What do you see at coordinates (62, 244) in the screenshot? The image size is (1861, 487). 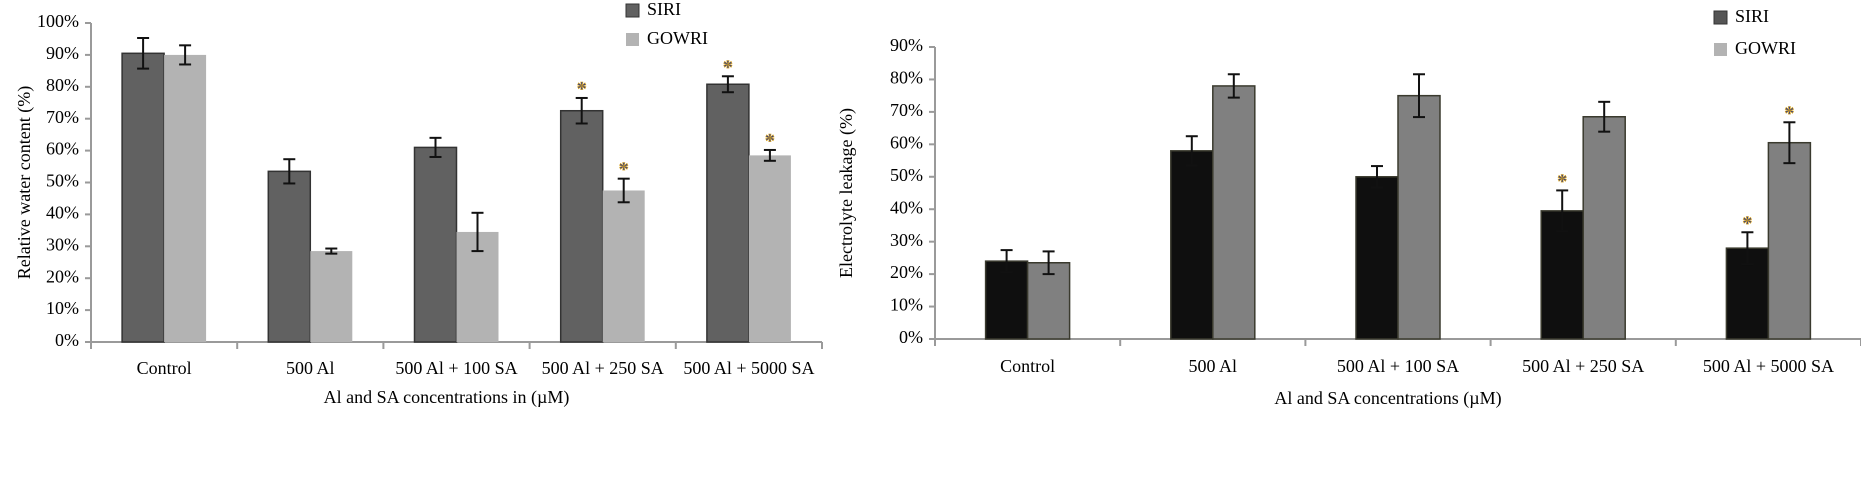 I see `chart1-y-tick-label: 30%` at bounding box center [62, 244].